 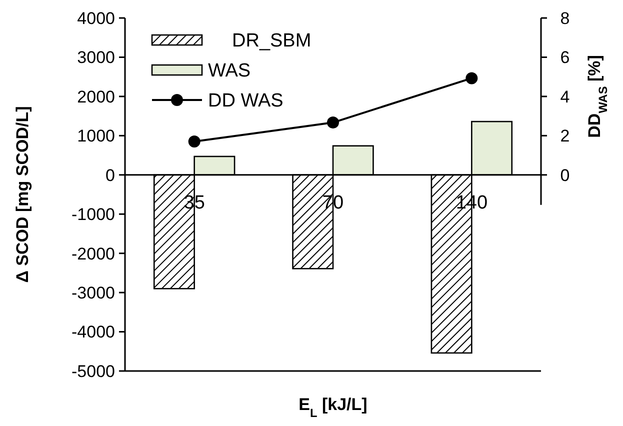 I want to click on y-axis-title: Δ SCOD [mg SCOD/L], so click(x=22, y=194).